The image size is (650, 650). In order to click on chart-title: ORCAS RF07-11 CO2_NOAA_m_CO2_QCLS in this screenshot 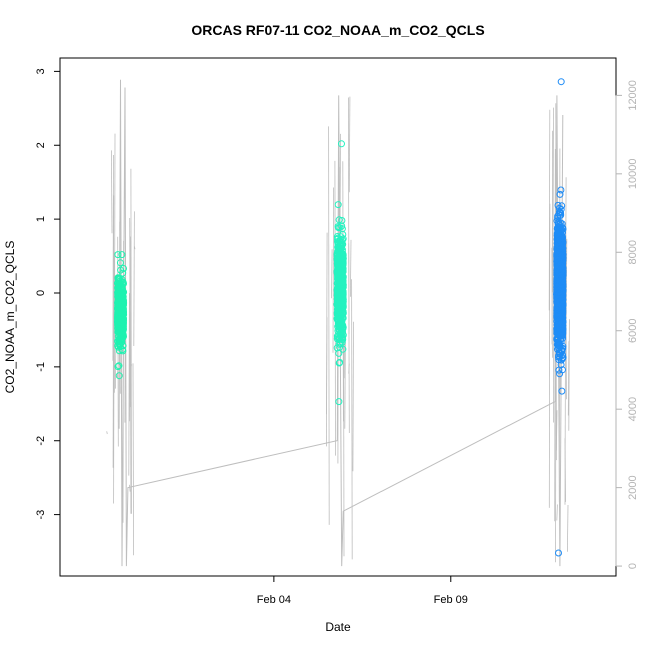, I will do `click(337, 30)`.